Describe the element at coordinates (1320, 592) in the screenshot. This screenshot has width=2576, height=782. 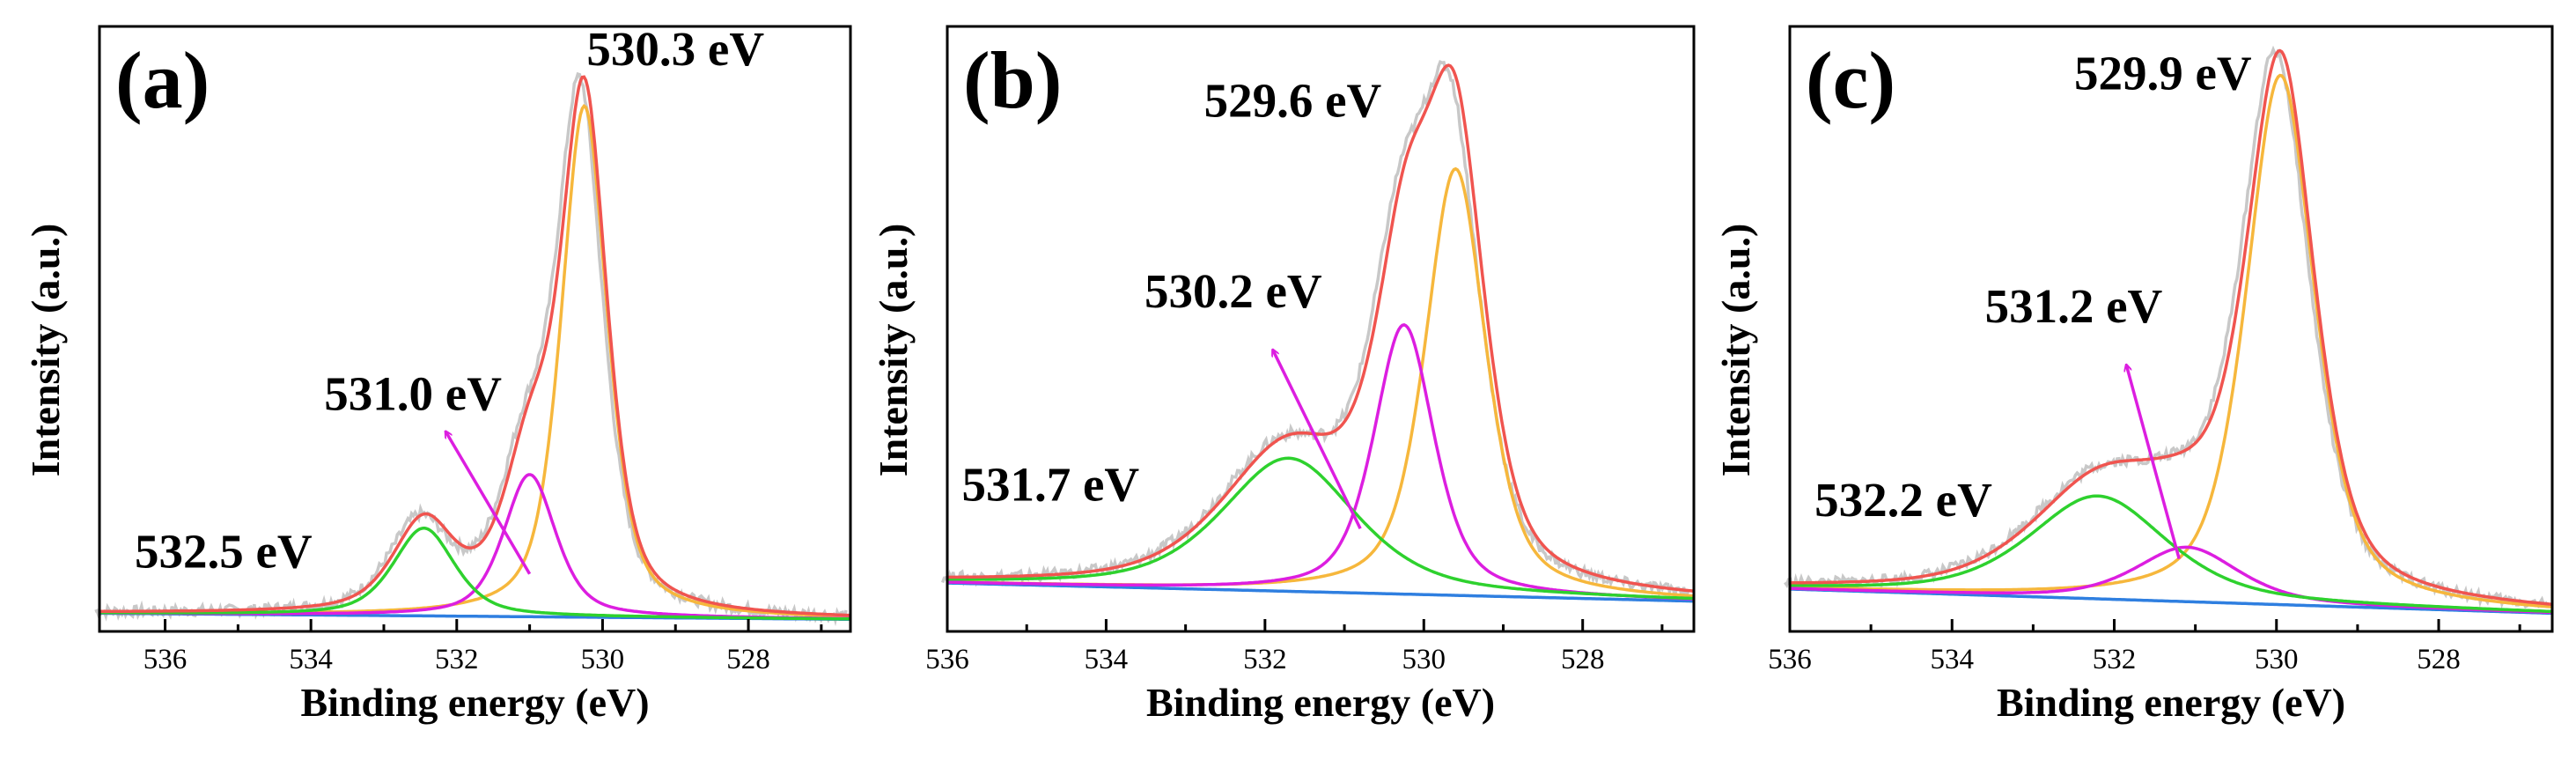
I see `background-line` at that location.